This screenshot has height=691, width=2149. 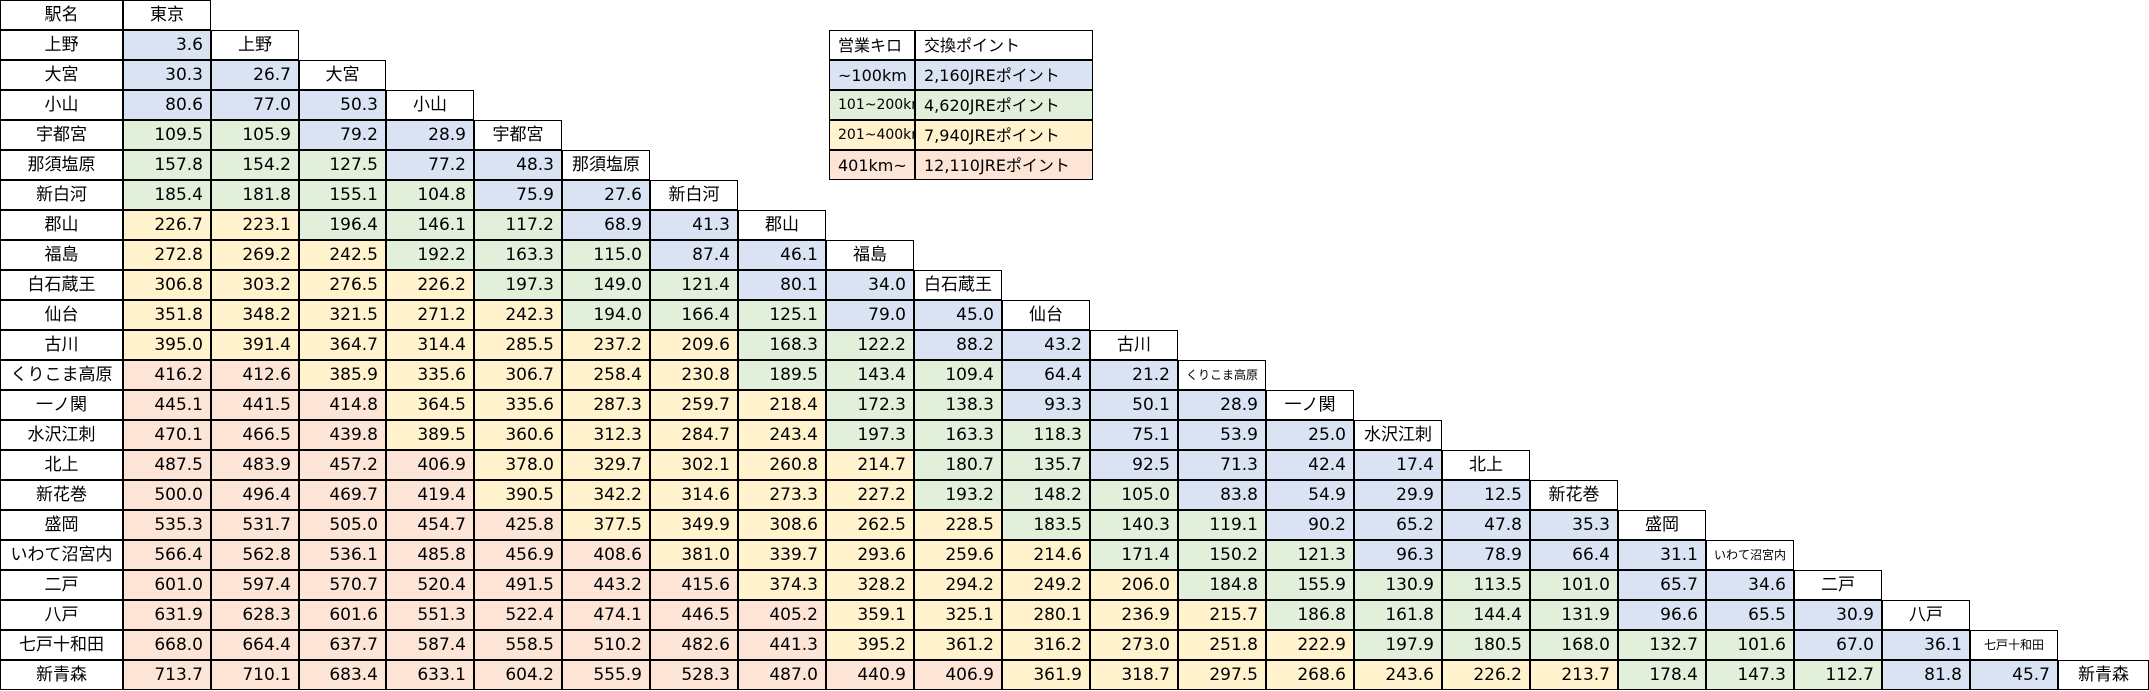 What do you see at coordinates (782, 645) in the screenshot?
I see `distance-cell: 441.3` at bounding box center [782, 645].